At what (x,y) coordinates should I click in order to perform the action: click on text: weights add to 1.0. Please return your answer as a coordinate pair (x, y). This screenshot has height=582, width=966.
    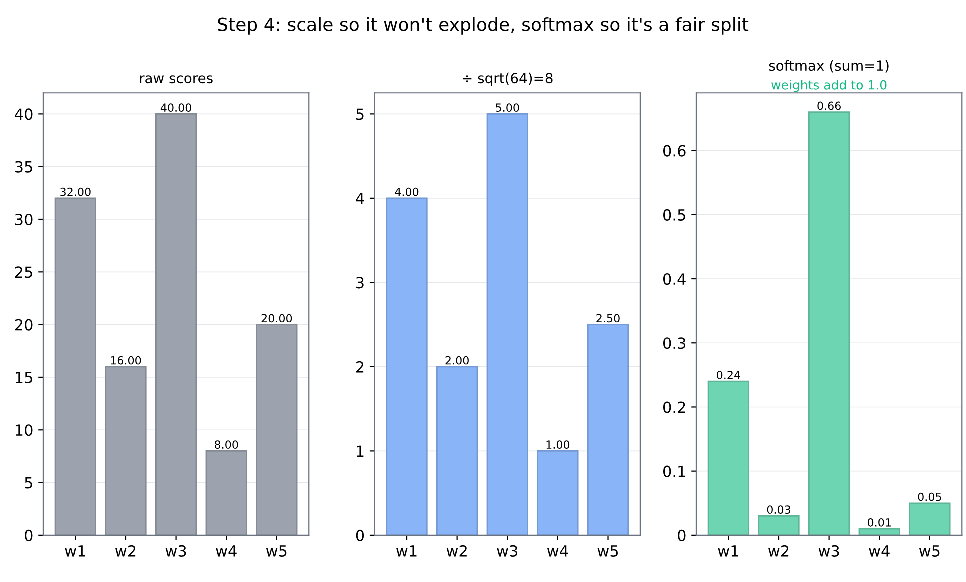
    Looking at the image, I should click on (829, 86).